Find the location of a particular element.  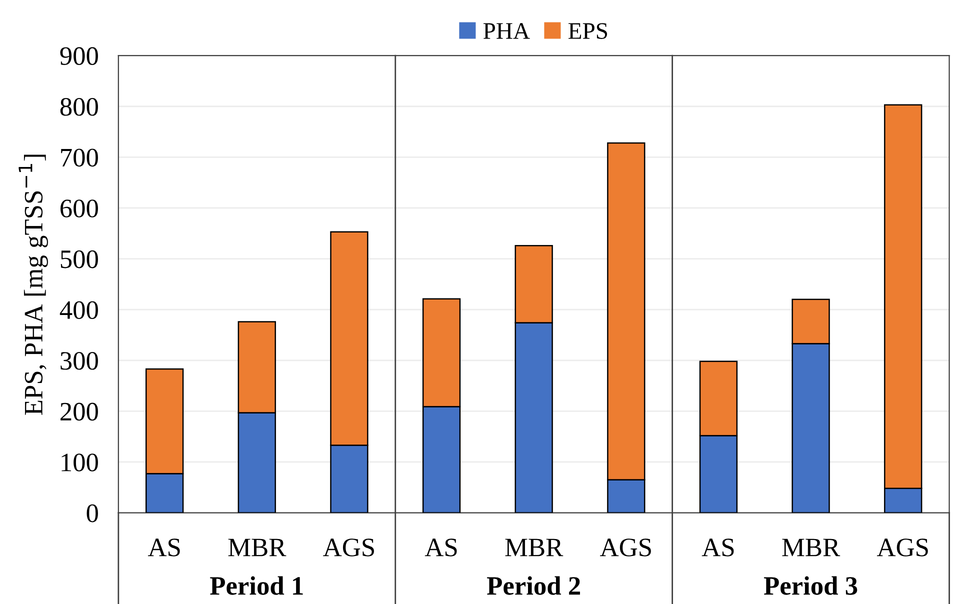

y-tick-label: 200 is located at coordinates (79, 411).